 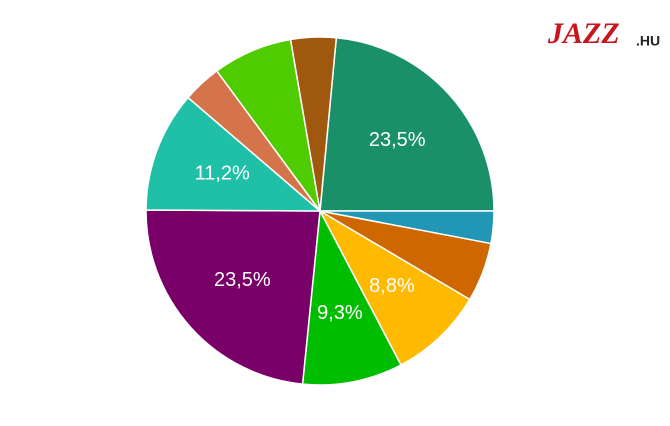 I want to click on data-label: 8,8%, so click(x=392, y=286).